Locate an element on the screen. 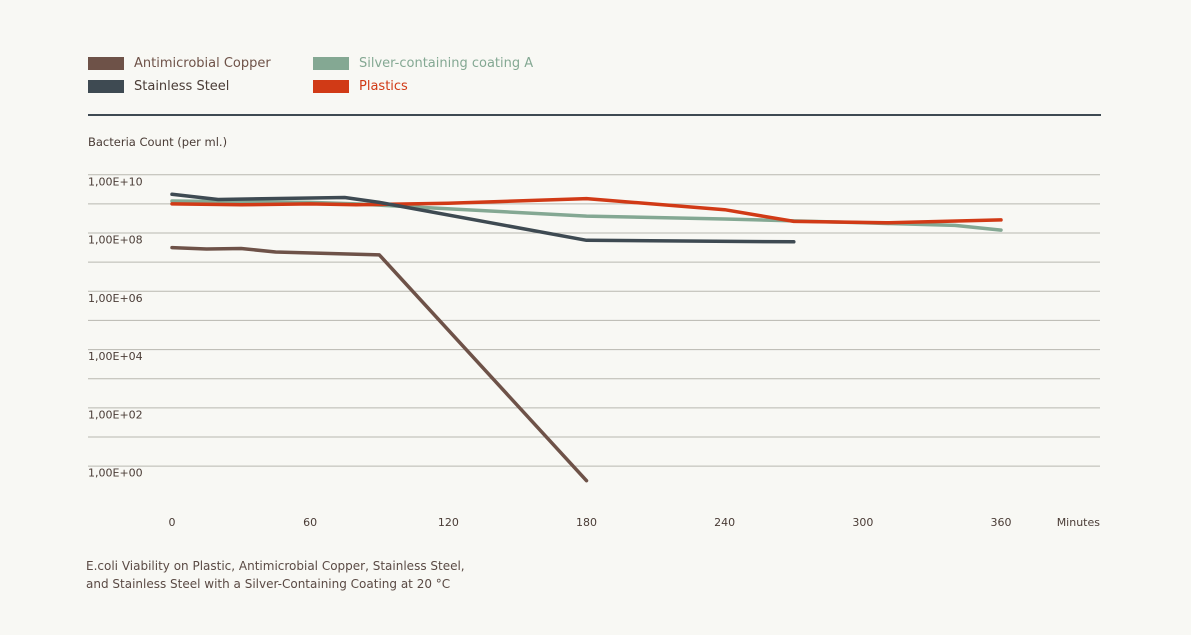 The image size is (1191, 635). legend-item-antimicrobial-copper: Antimicrobial Copper is located at coordinates (179, 63).